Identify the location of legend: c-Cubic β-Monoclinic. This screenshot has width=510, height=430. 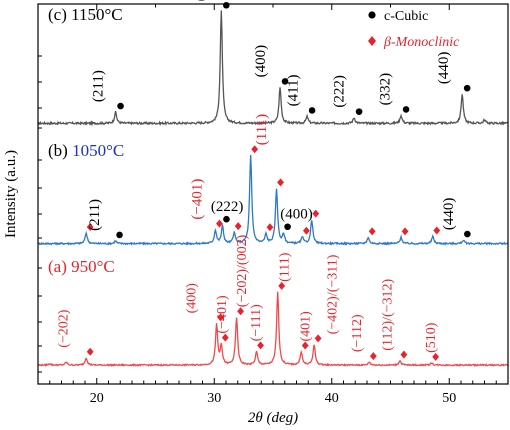
(414, 29).